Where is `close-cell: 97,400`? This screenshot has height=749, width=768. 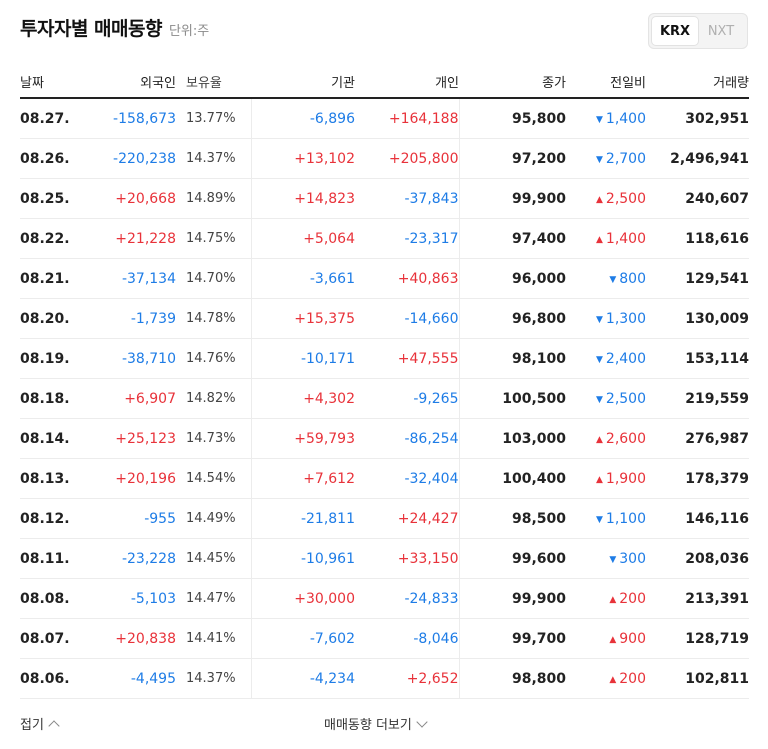
close-cell: 97,400 is located at coordinates (512, 238).